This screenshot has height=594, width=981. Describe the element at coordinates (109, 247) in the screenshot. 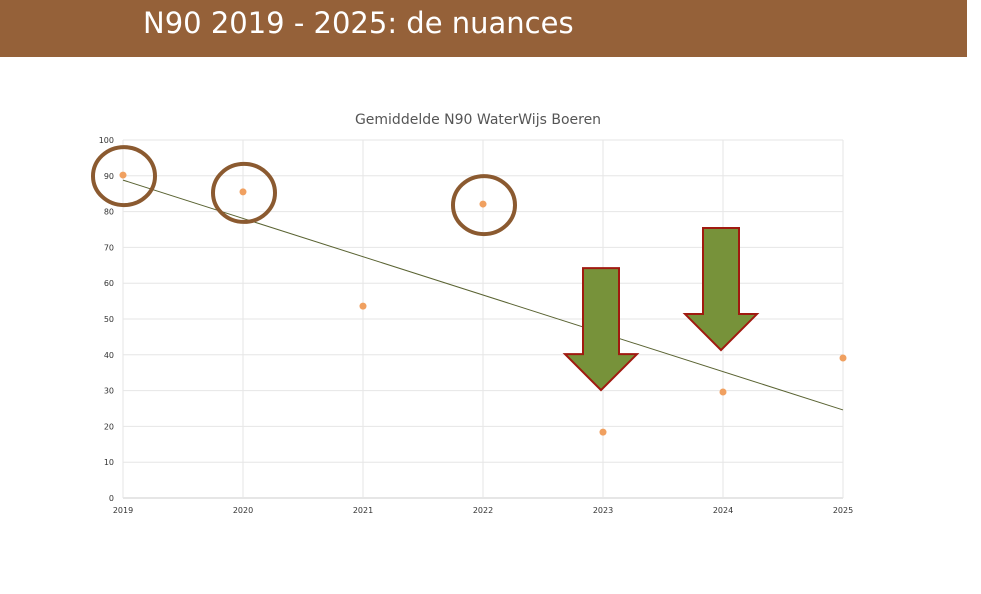

I see `y-tick-label: 70` at that location.